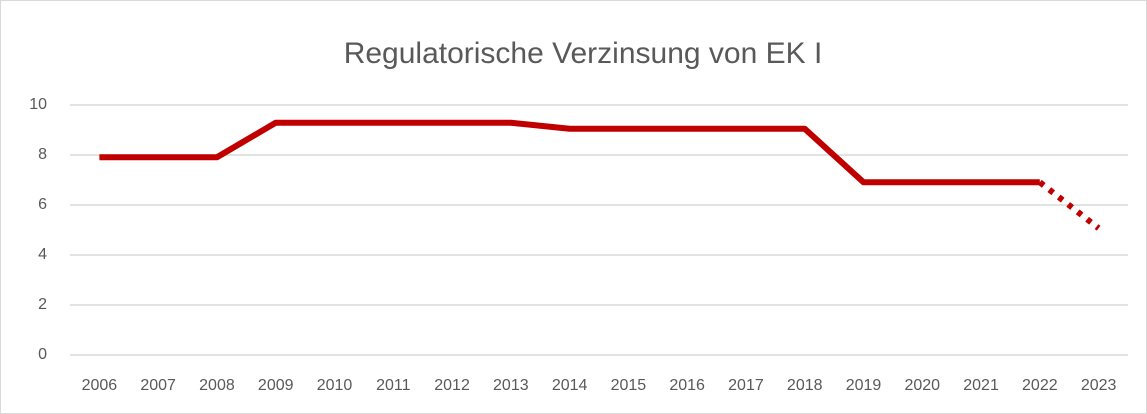  Describe the element at coordinates (452, 385) in the screenshot. I see `x-tick-label: 2012` at that location.